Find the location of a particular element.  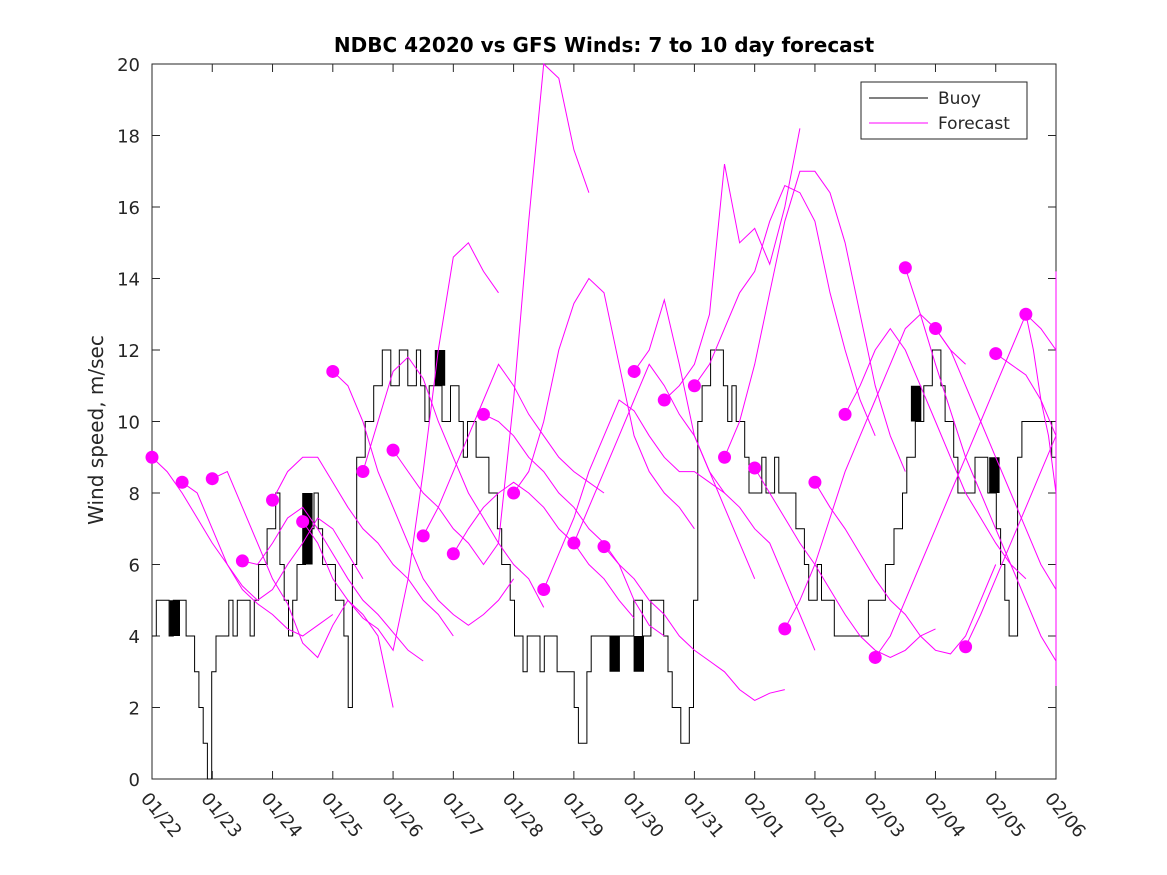

legend: Buoy Forecast is located at coordinates (944, 110).